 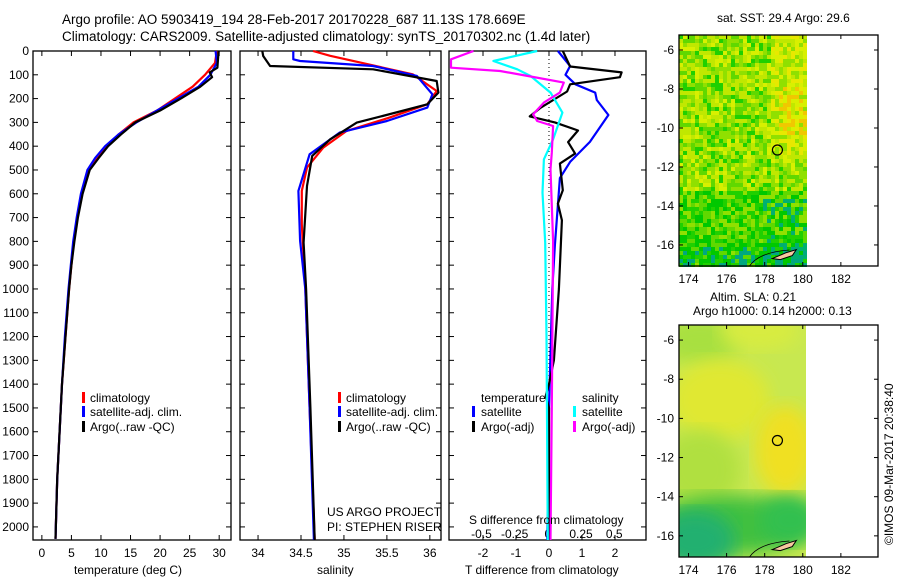 What do you see at coordinates (513, 398) in the screenshot?
I see `legend-temperature-heading: temperature` at bounding box center [513, 398].